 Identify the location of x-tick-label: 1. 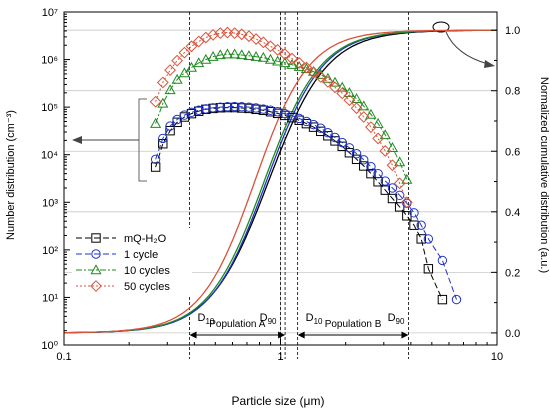
(280, 357).